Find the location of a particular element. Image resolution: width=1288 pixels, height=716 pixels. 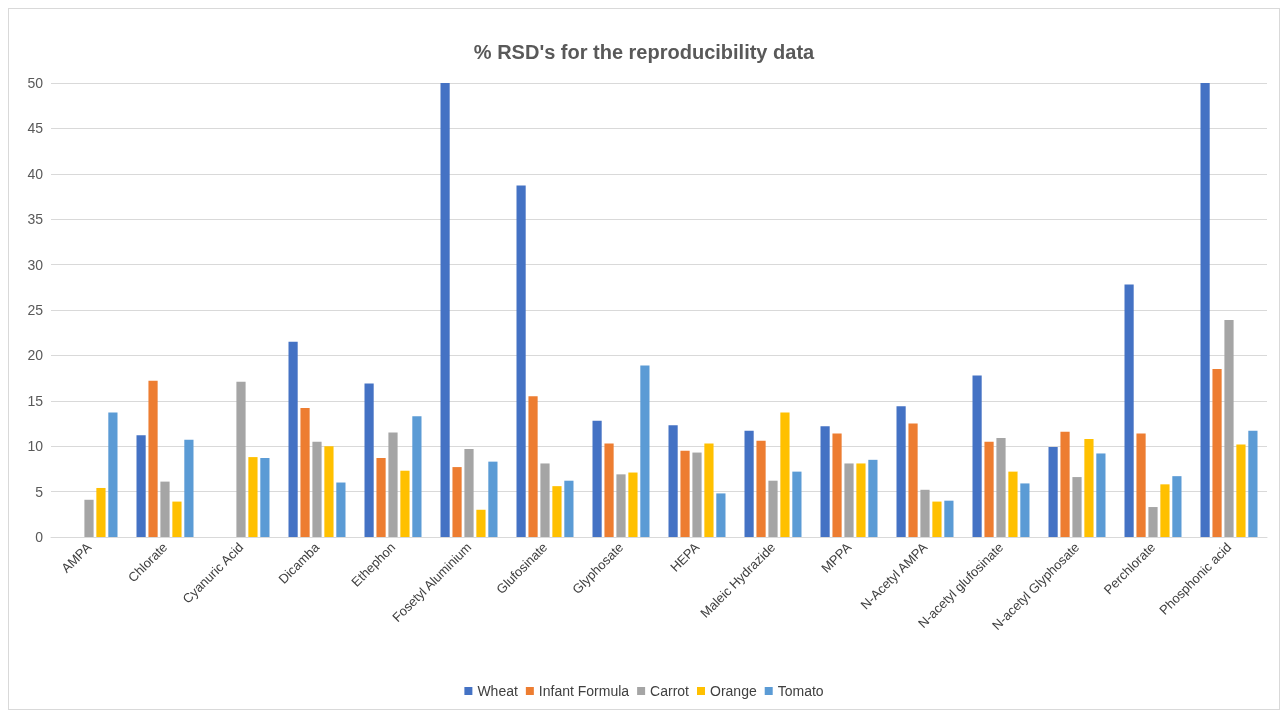

y-tick-label: 40 is located at coordinates (35, 173).